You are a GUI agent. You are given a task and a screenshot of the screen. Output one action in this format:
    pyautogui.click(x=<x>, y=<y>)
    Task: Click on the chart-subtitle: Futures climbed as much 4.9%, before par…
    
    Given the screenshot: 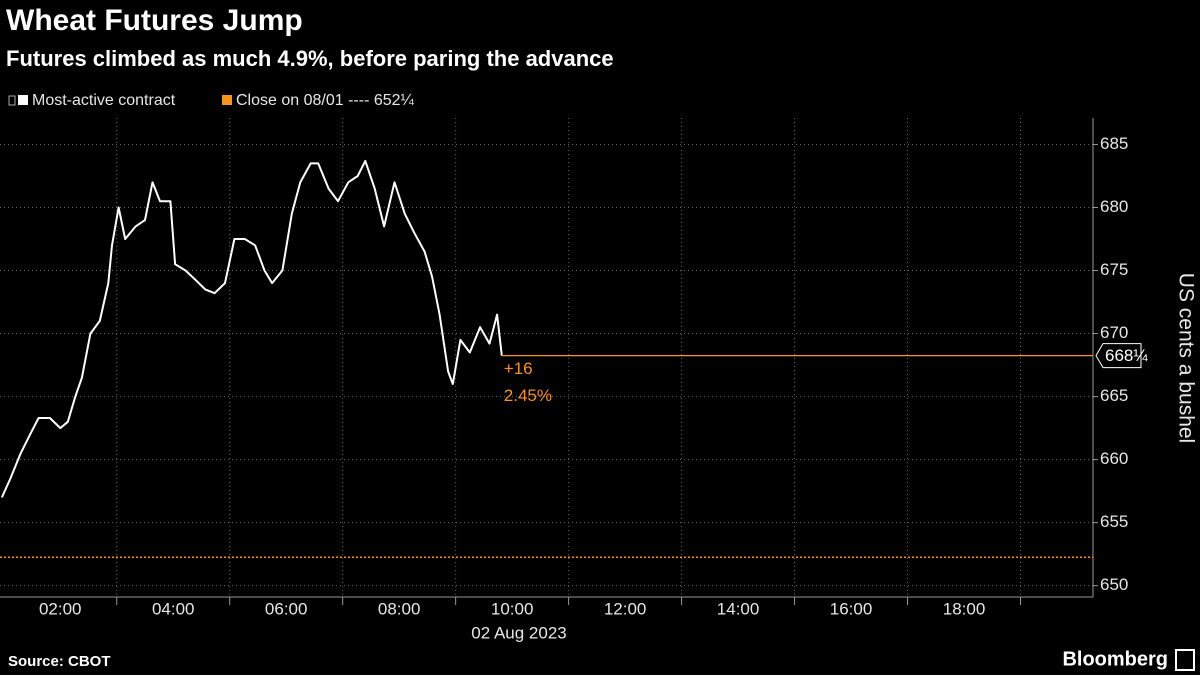 What is the action you would take?
    pyautogui.click(x=310, y=58)
    